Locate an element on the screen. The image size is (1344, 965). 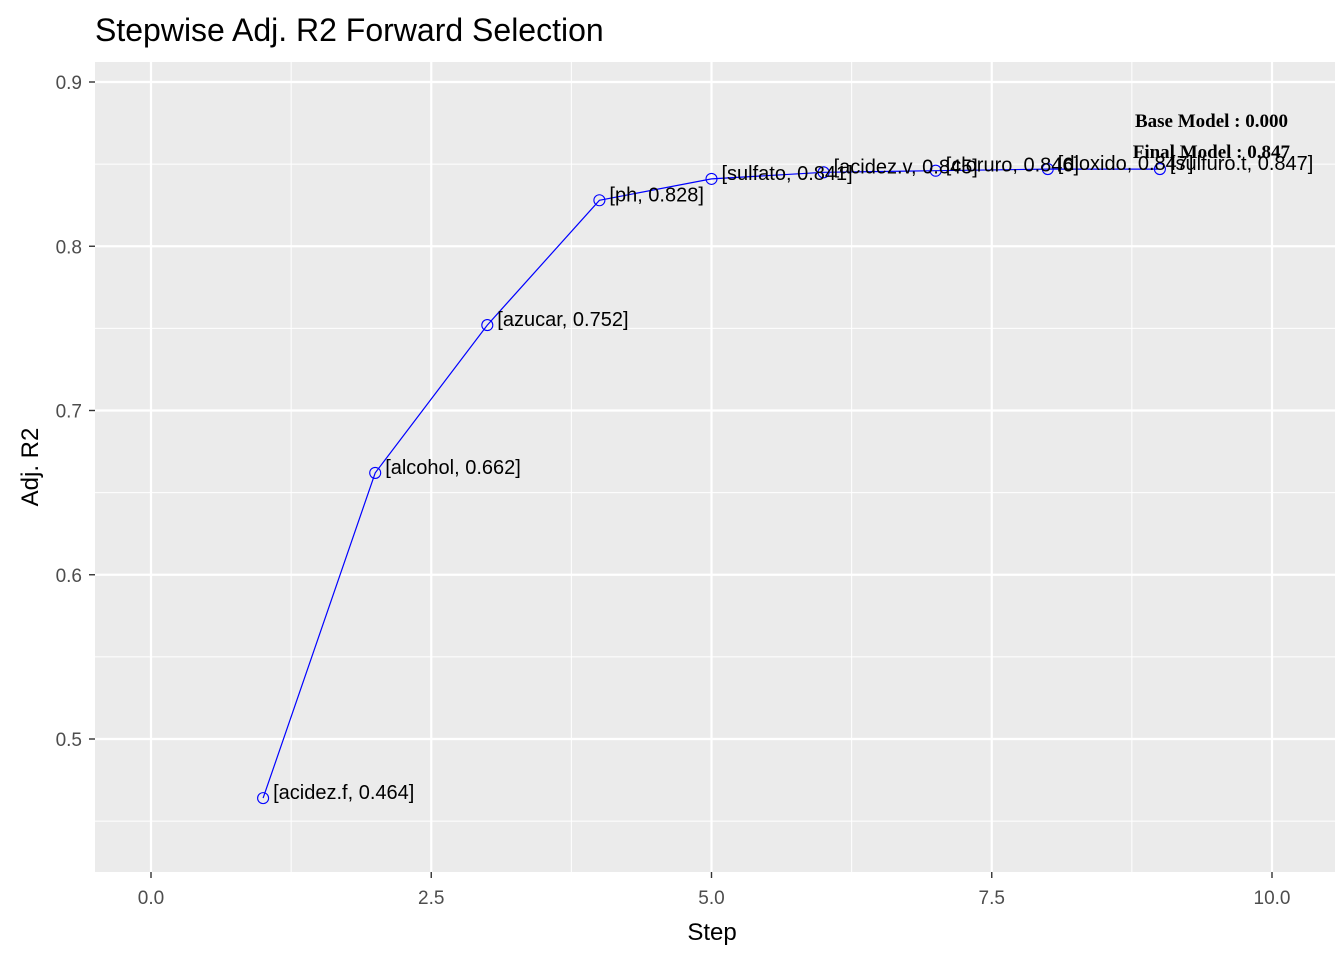
point-label: [alcohol, 0.662] is located at coordinates (453, 468).